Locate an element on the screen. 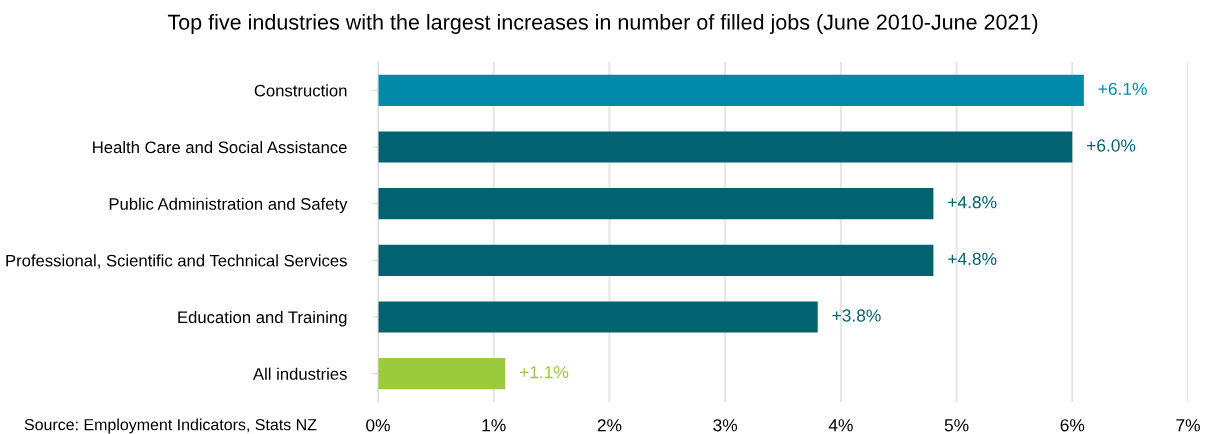  y-tick-label: Professional, Scientific and Technical Services is located at coordinates (176, 261).